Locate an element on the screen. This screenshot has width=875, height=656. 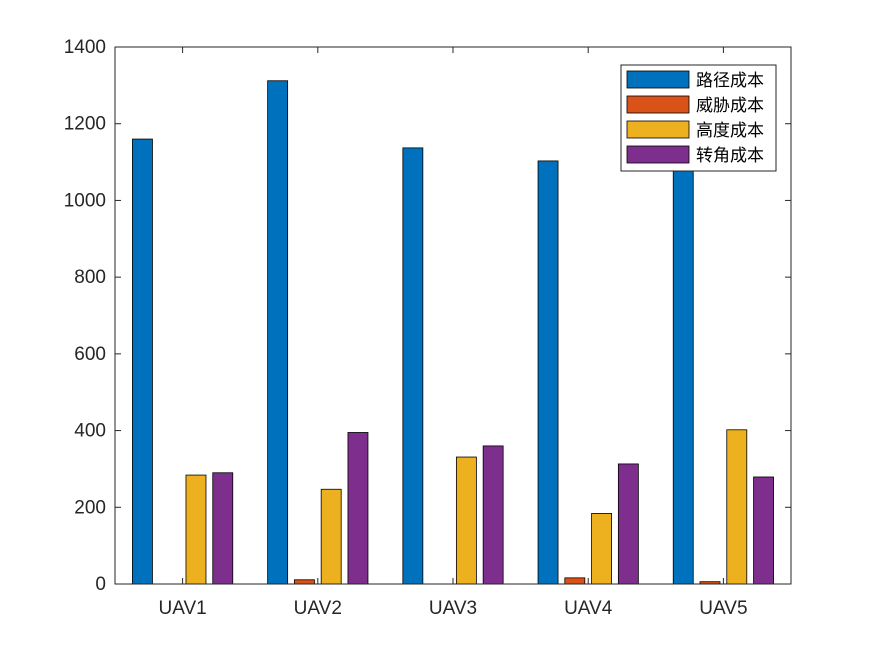
x-tick-label: UAV5 is located at coordinates (723, 608).